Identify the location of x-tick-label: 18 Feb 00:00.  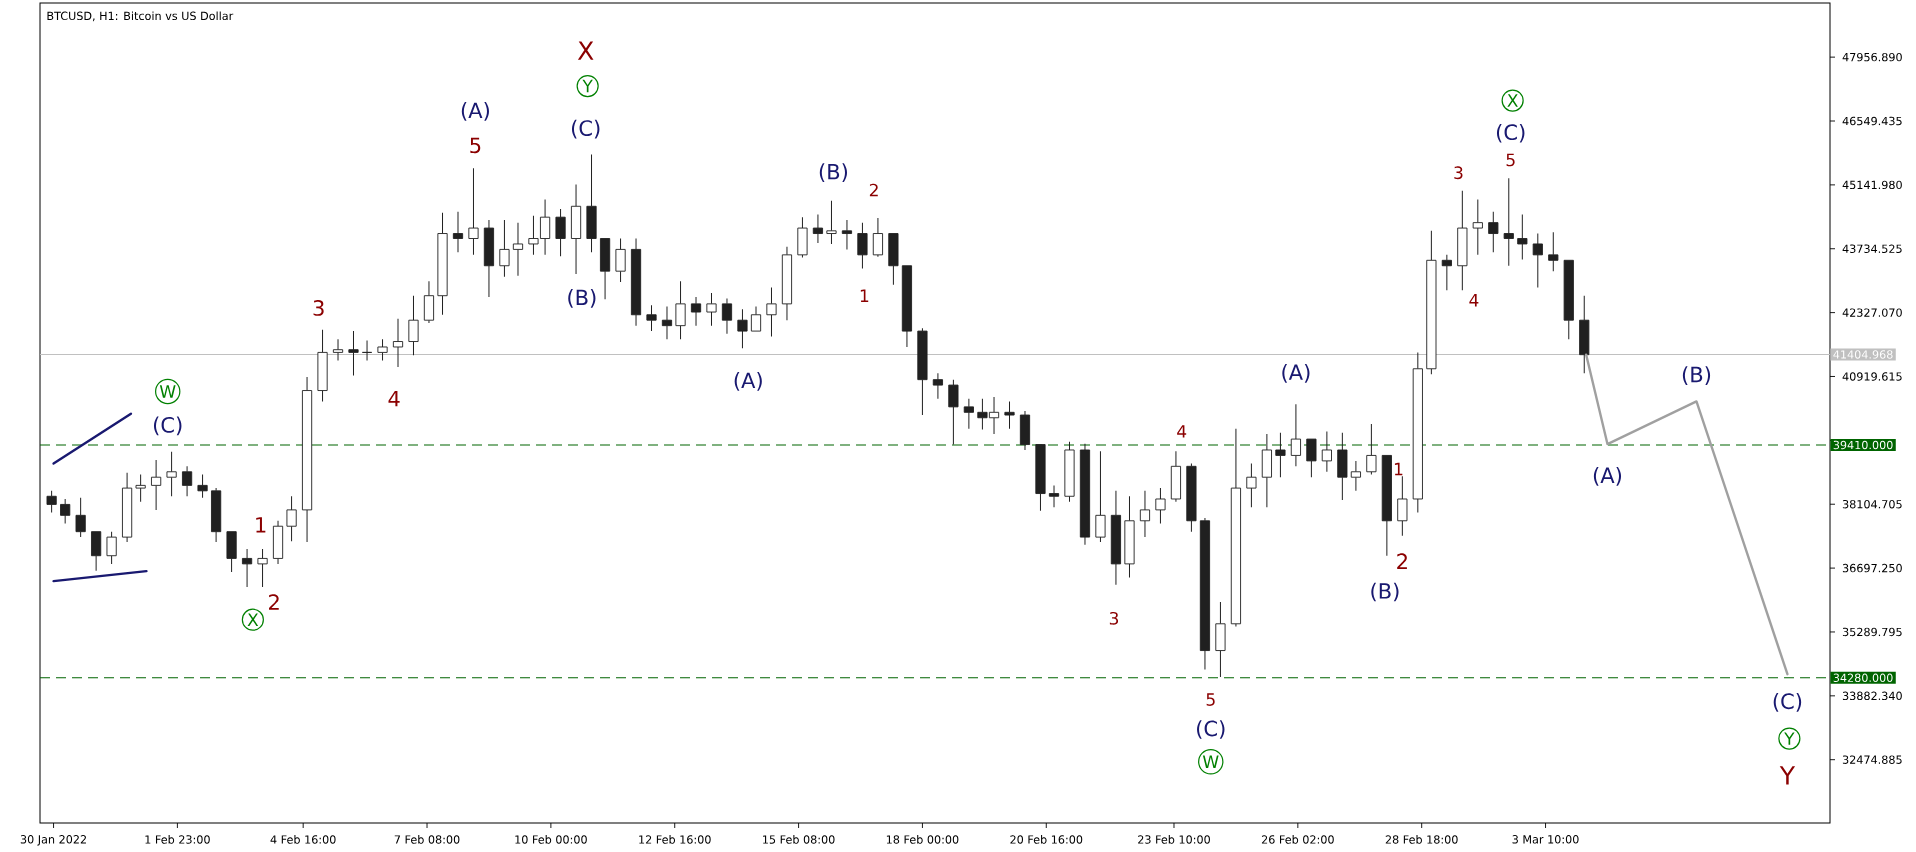
(922, 839).